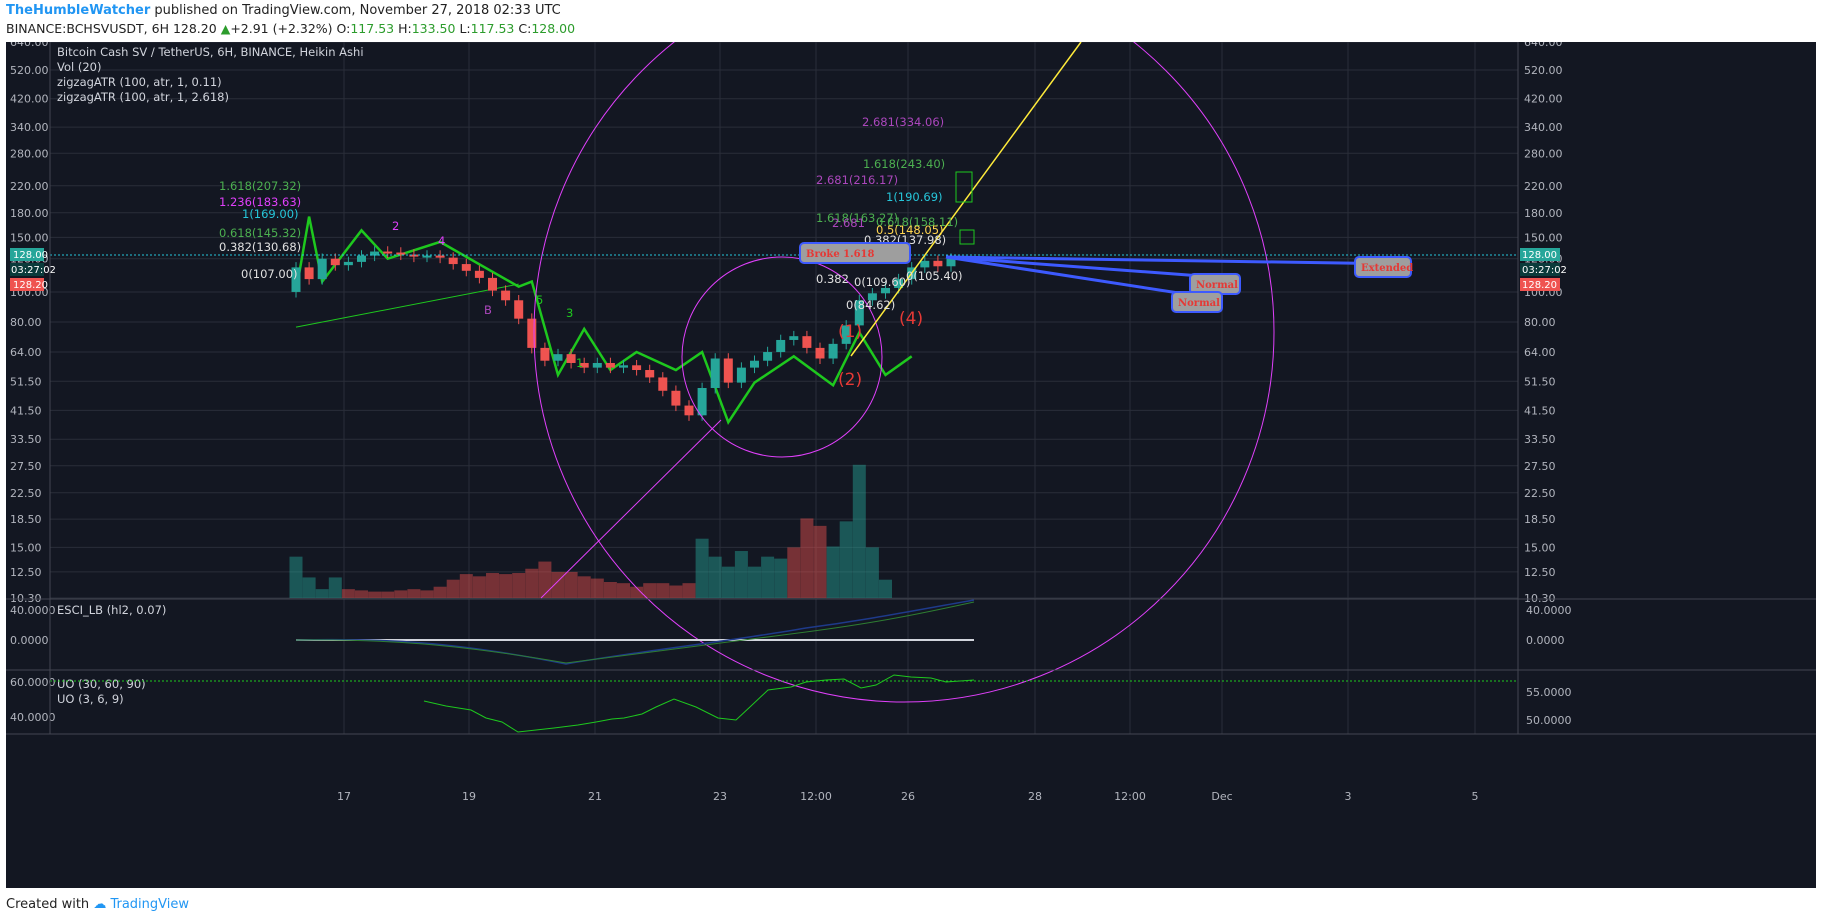 The image size is (1828, 922). I want to click on x-tick-label: 5, so click(1475, 796).